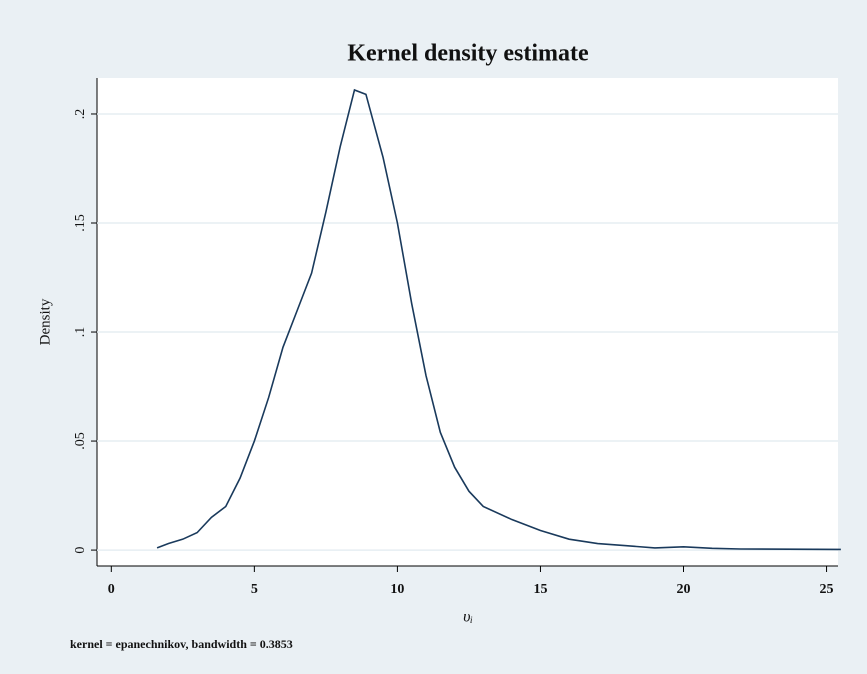  I want to click on y-tick-label: .15, so click(80, 223).